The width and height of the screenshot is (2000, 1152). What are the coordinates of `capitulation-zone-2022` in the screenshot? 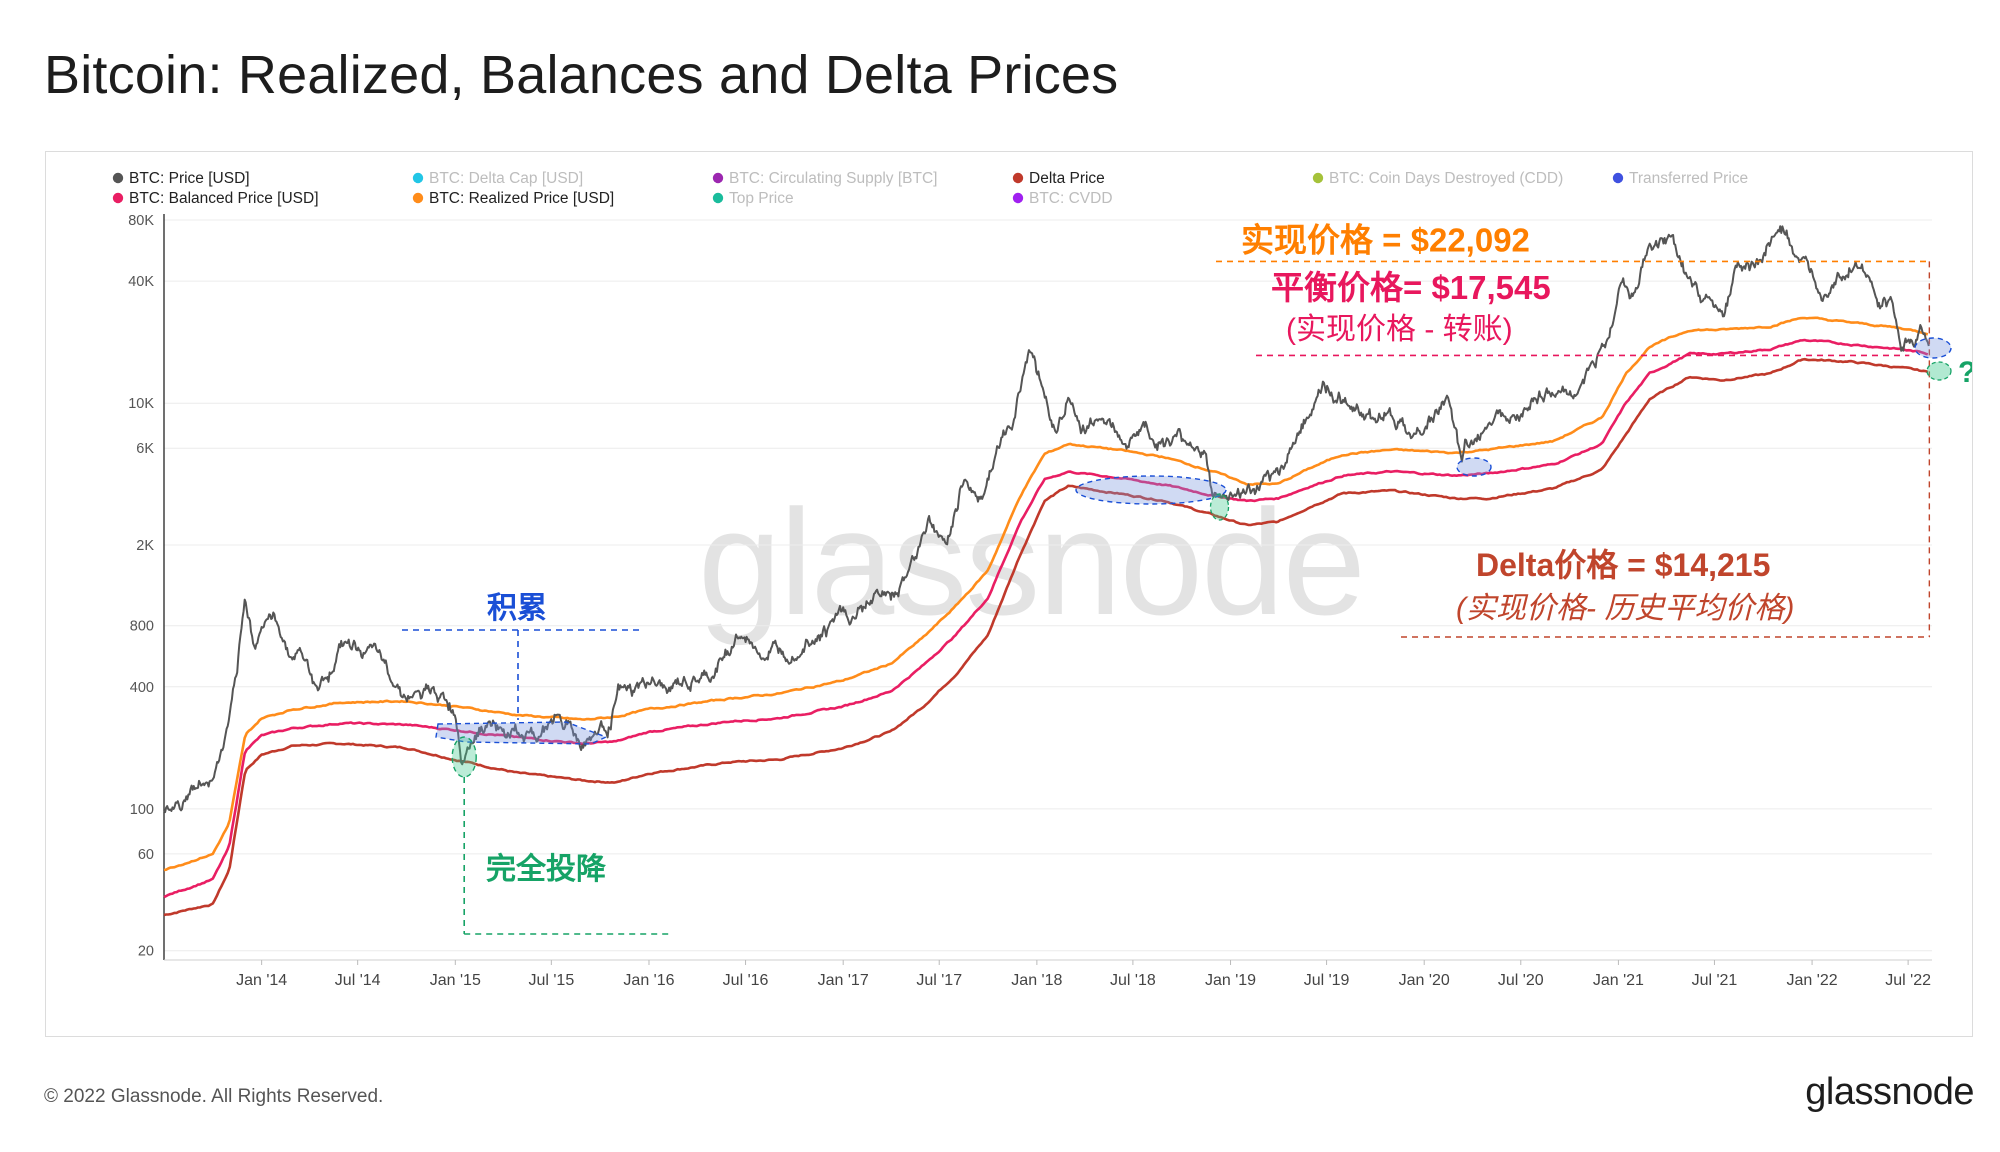 It's located at (1939, 371).